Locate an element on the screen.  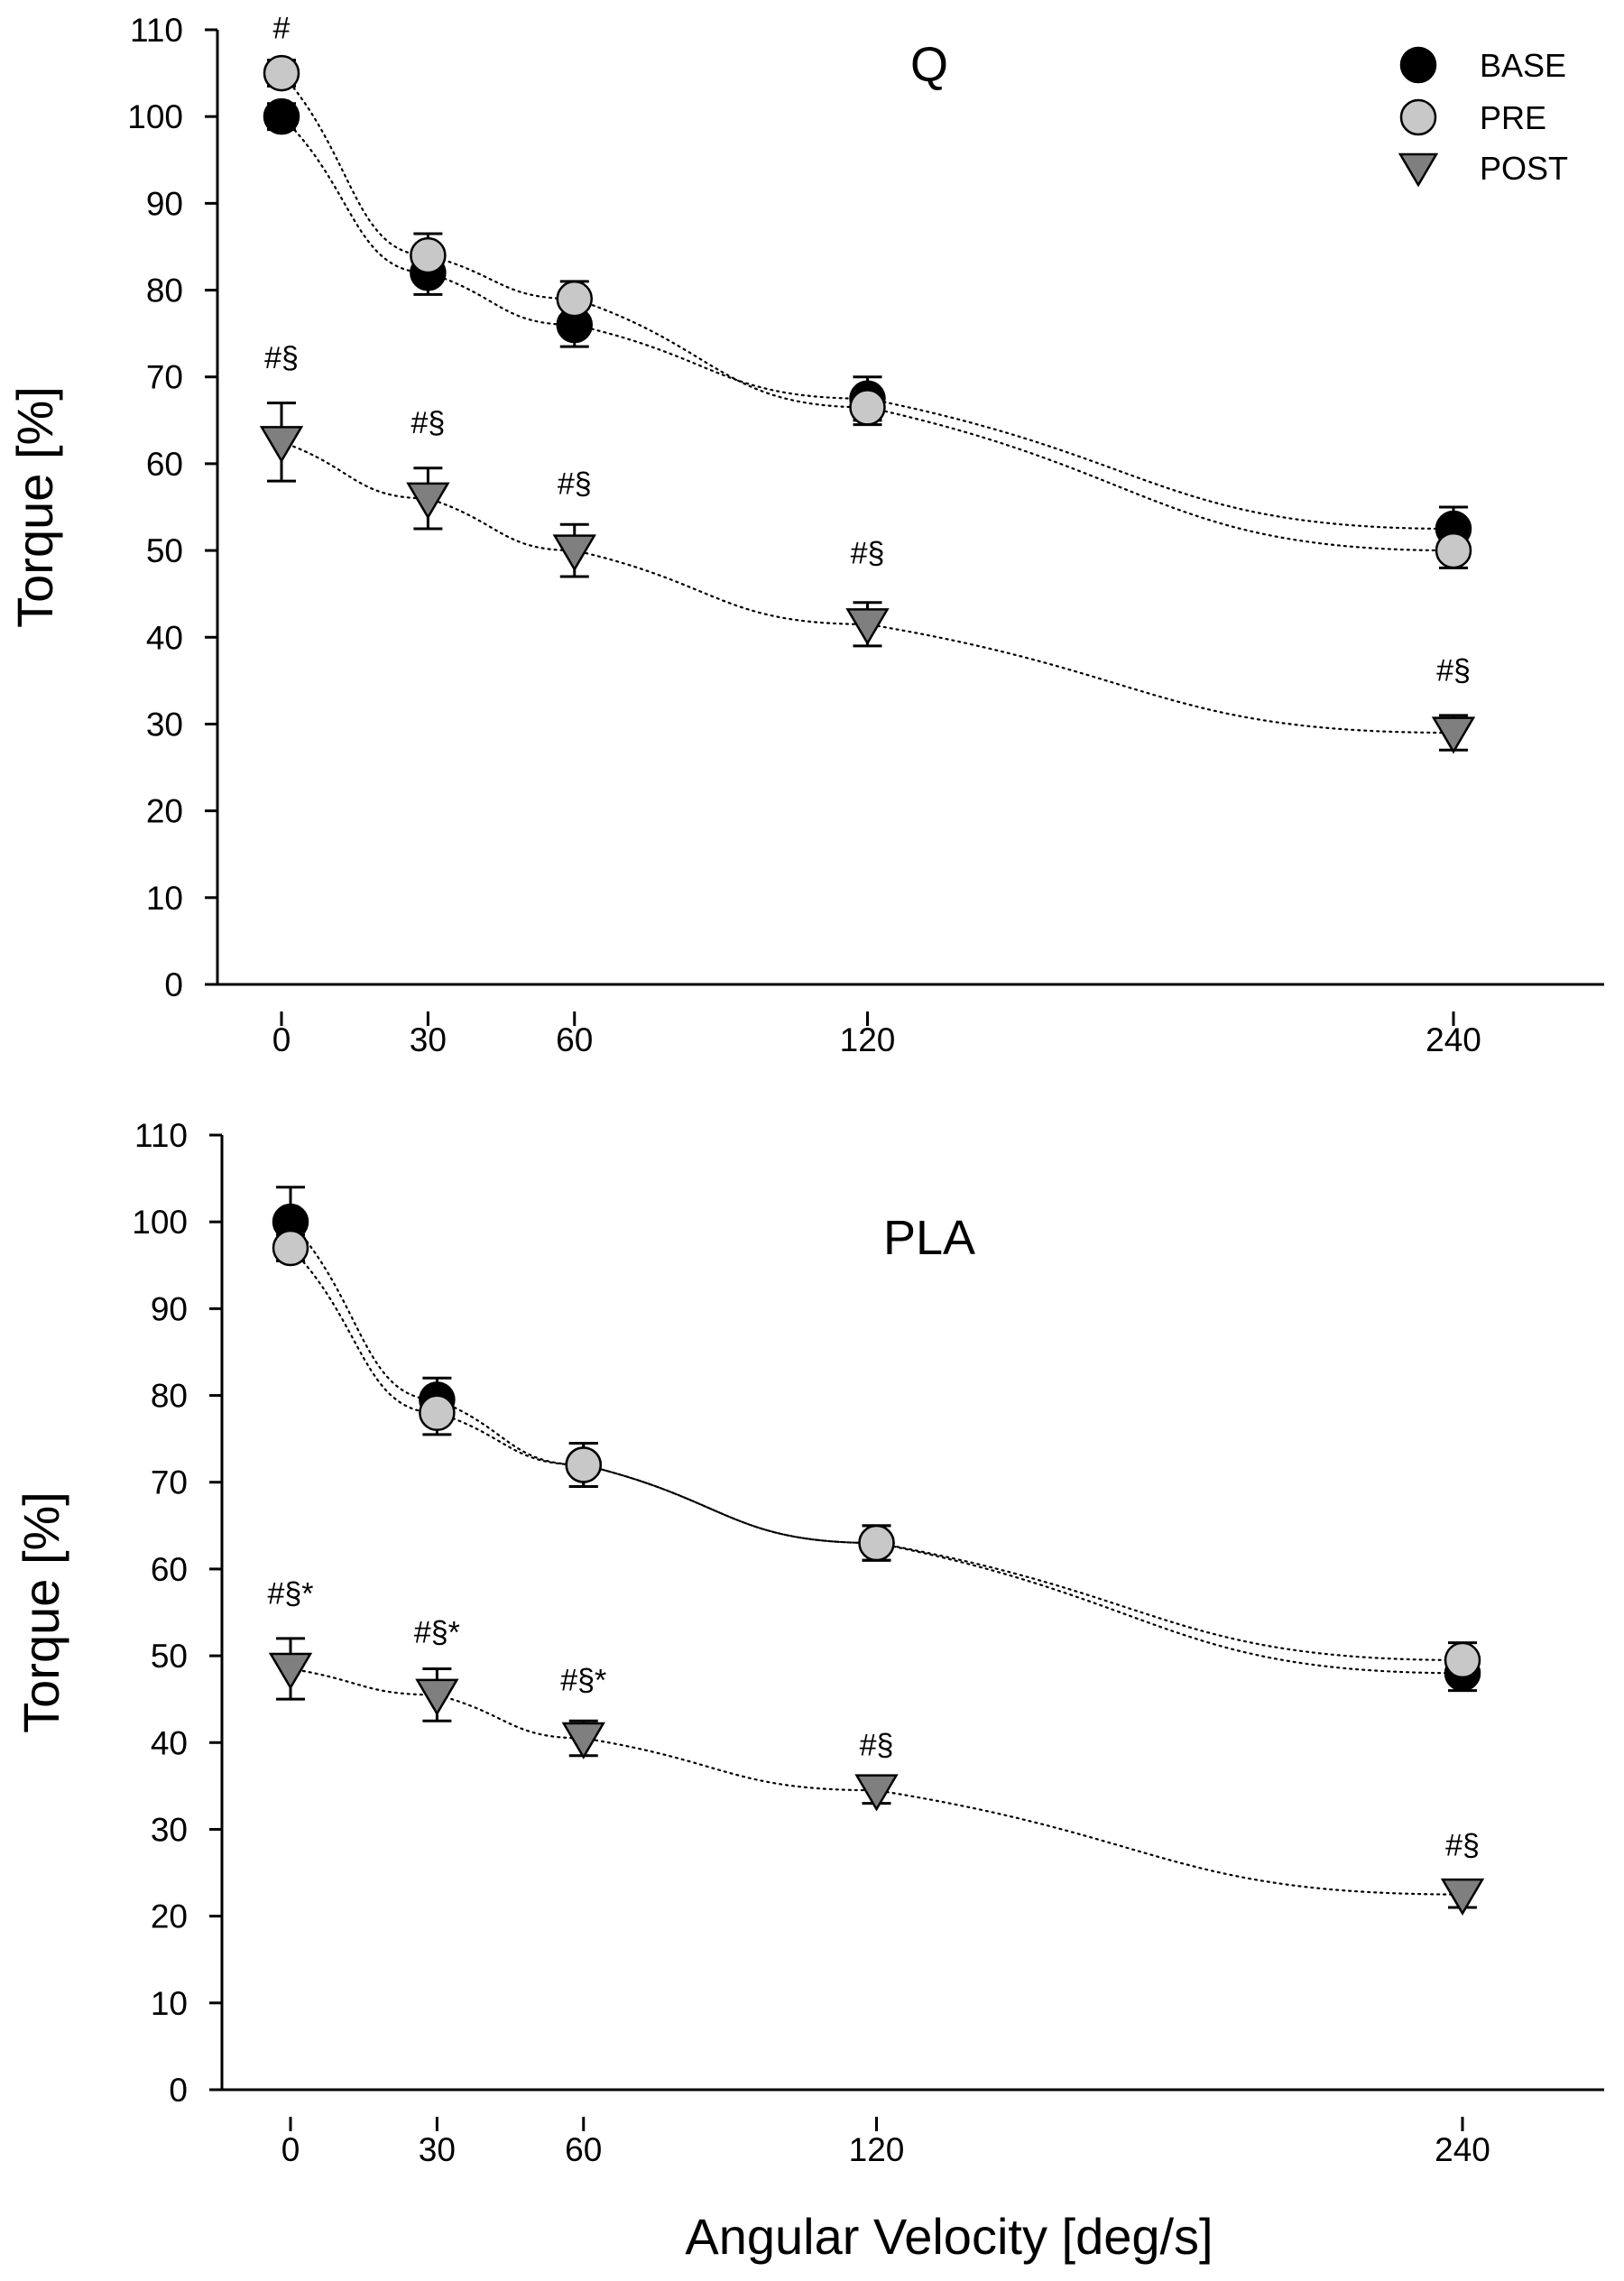
legend-marker-post is located at coordinates (1419, 170).